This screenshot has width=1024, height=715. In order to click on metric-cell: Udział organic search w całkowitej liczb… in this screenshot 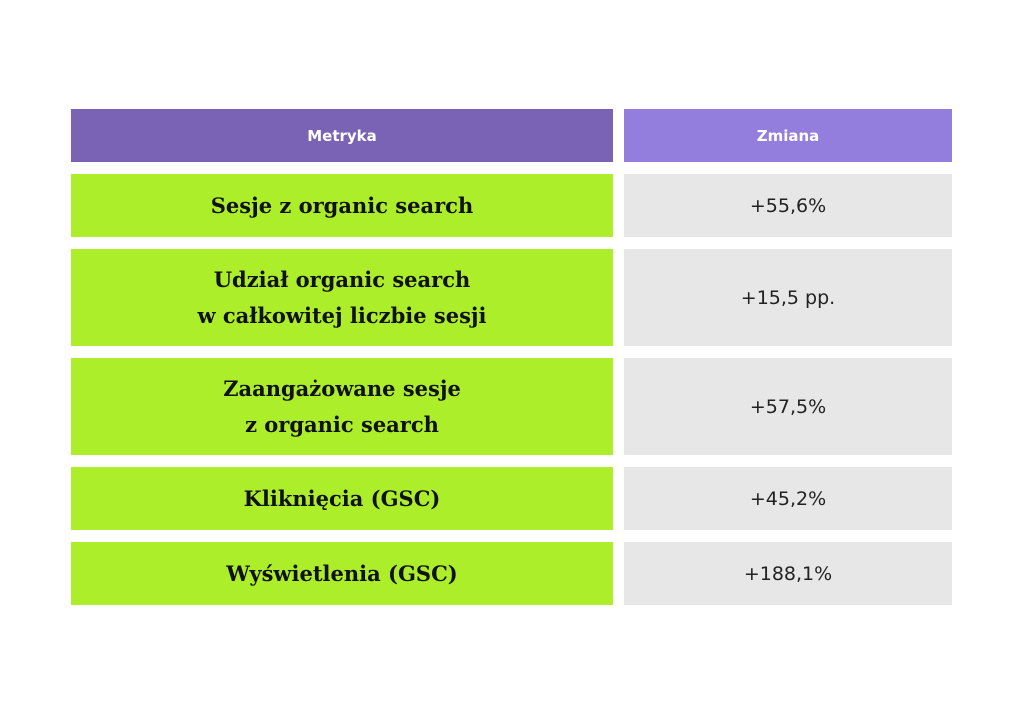, I will do `click(342, 297)`.